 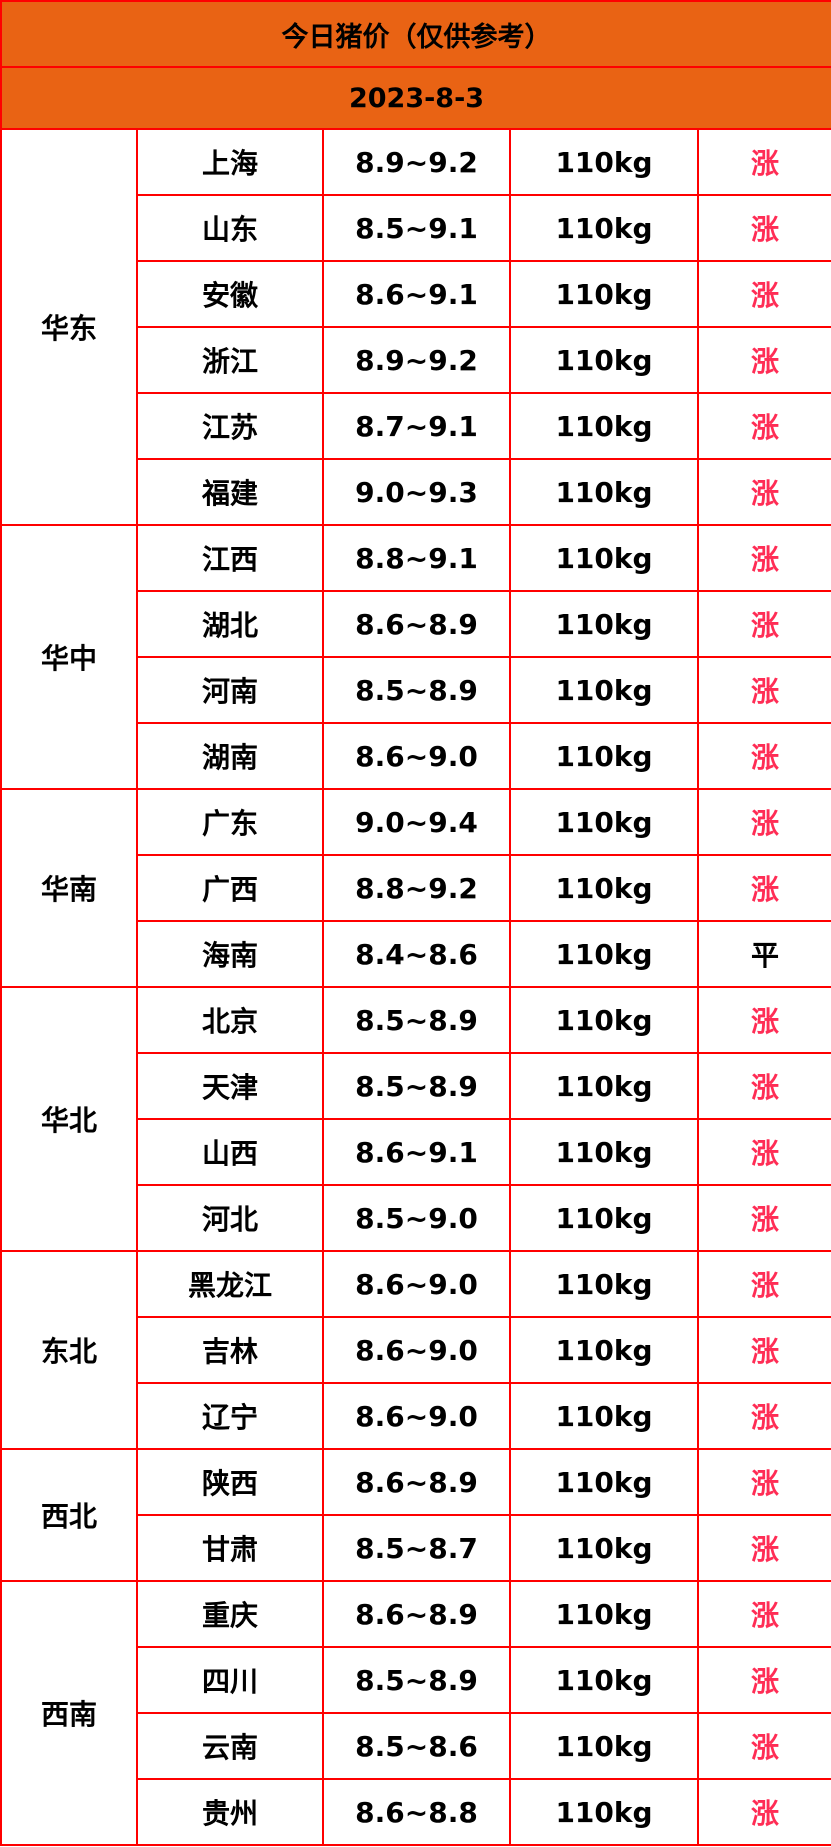 What do you see at coordinates (230, 1152) in the screenshot?
I see `province-cell: 山西` at bounding box center [230, 1152].